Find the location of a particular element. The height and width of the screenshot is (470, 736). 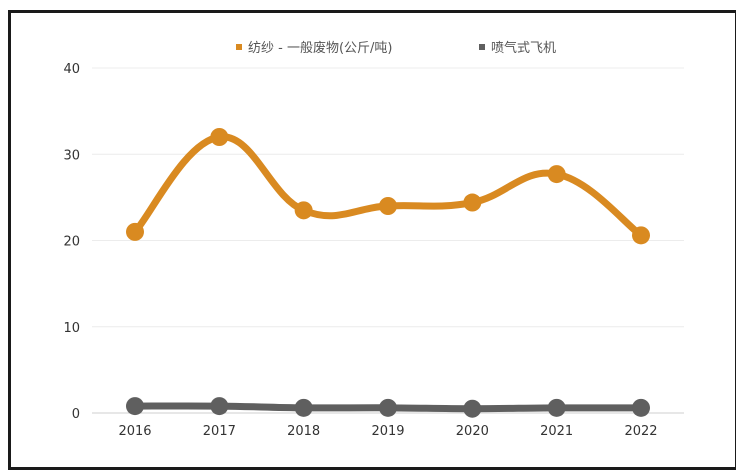

x-axis-ticks: 2016 2017 2018 2019 2020 2021 2022 is located at coordinates (387, 431).